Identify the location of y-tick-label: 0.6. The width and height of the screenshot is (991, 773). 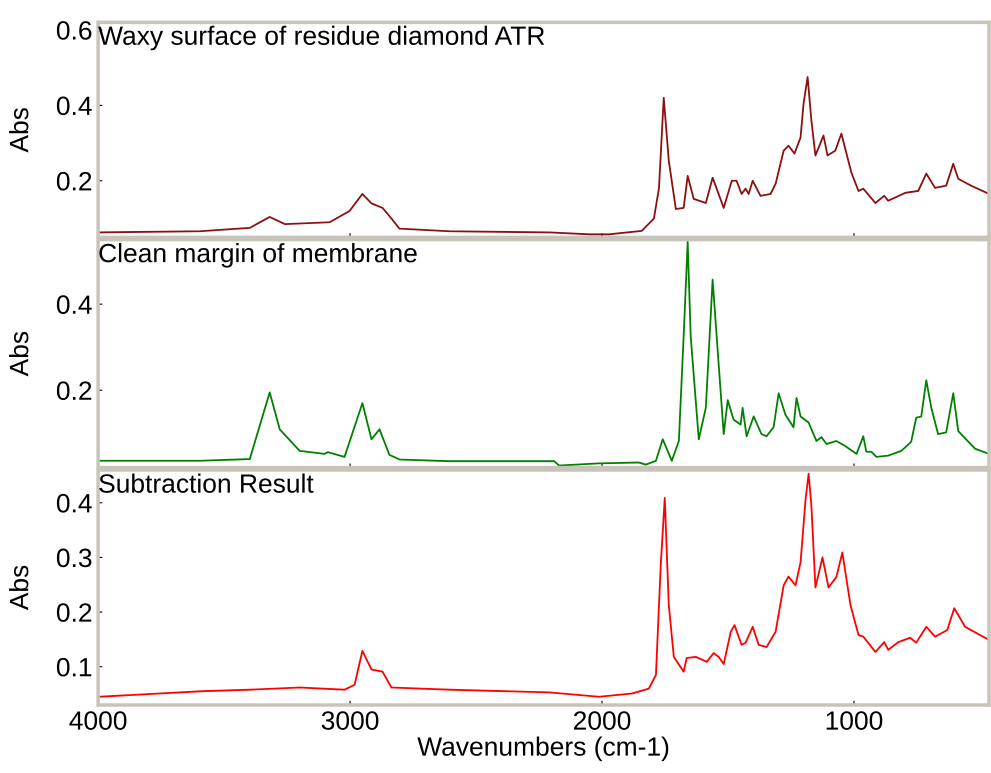
(74, 30).